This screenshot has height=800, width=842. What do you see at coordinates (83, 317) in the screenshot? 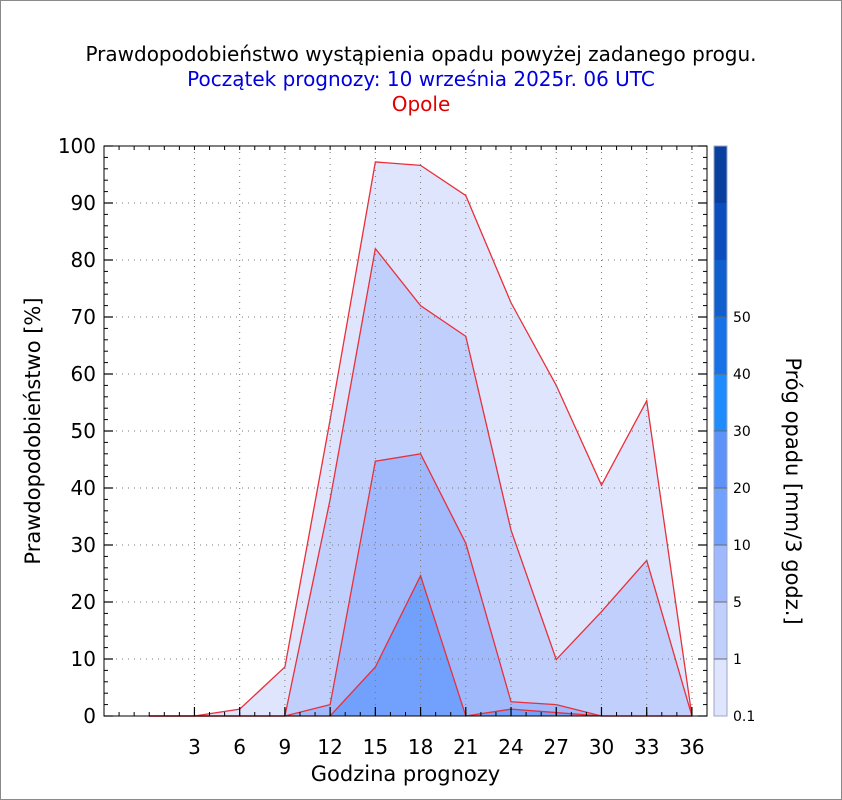
I see `y-tick-label: 70` at bounding box center [83, 317].